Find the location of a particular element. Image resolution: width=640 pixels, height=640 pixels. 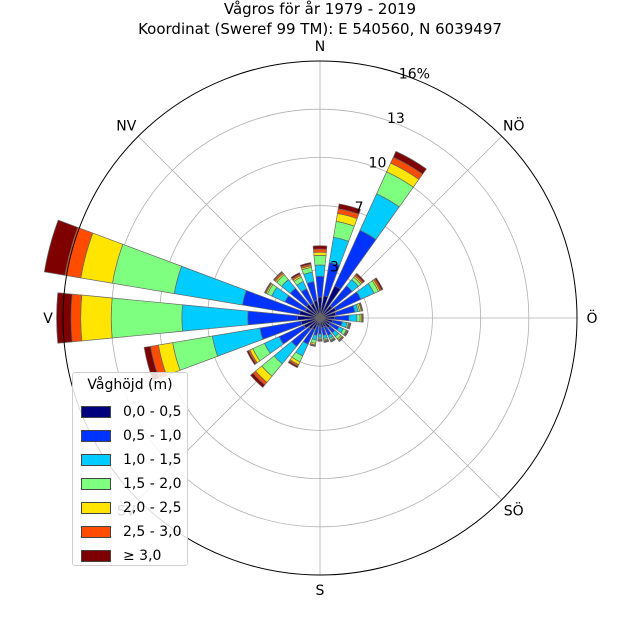

legend-title: Våghöjd (m) is located at coordinates (130, 385).